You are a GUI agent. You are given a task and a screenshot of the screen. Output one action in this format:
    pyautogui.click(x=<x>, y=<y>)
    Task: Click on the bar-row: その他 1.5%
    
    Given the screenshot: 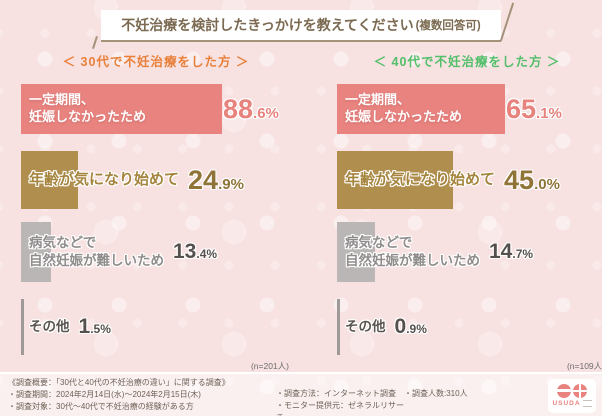 What is the action you would take?
    pyautogui.click(x=171, y=327)
    